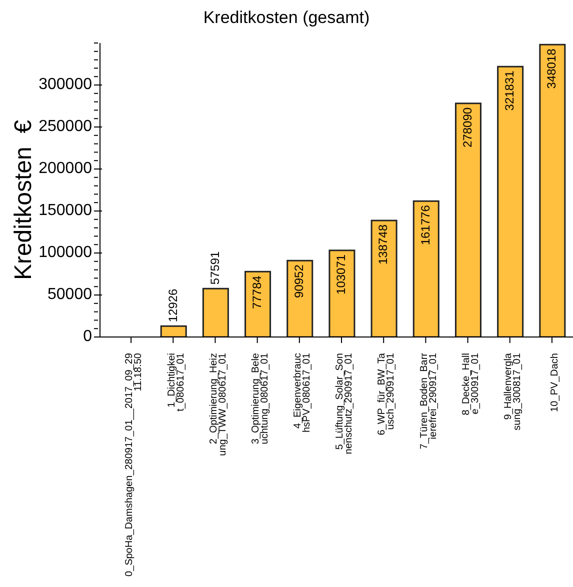 This screenshot has width=573, height=587. I want to click on y-axis-title: Kreditkosten €, so click(24, 200).